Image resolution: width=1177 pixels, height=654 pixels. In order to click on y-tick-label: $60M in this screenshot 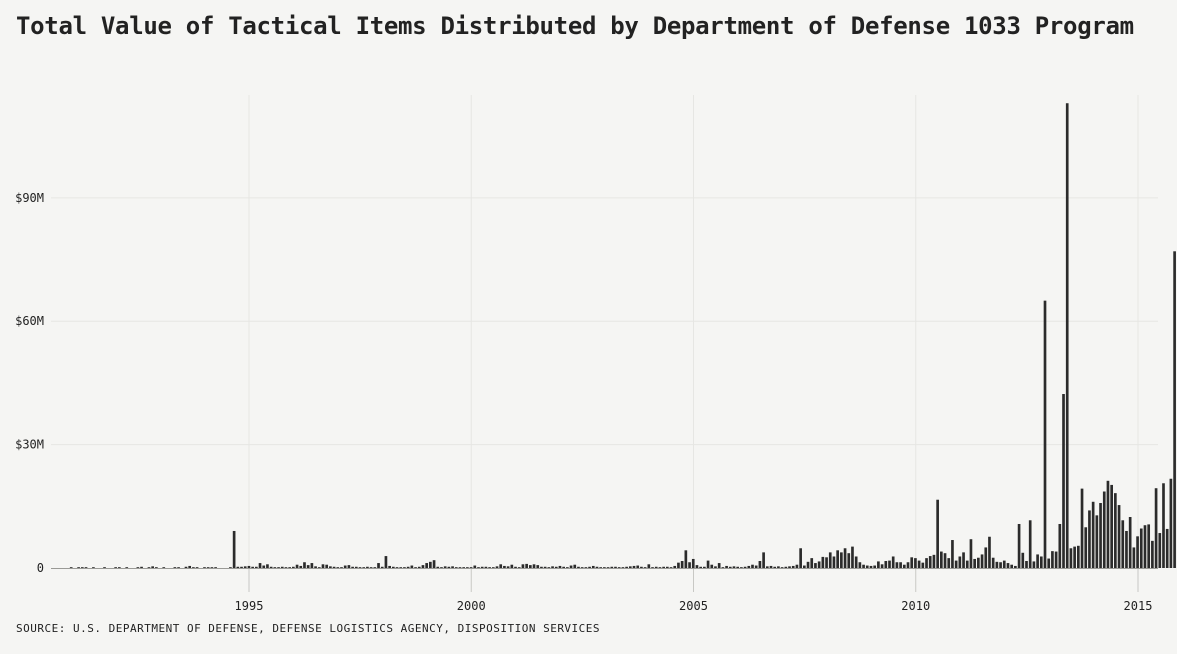, I will do `click(29, 321)`.